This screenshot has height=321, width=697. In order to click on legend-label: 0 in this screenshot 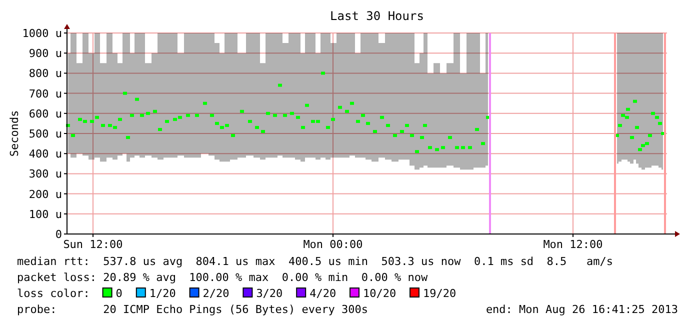, I will do `click(119, 293)`.